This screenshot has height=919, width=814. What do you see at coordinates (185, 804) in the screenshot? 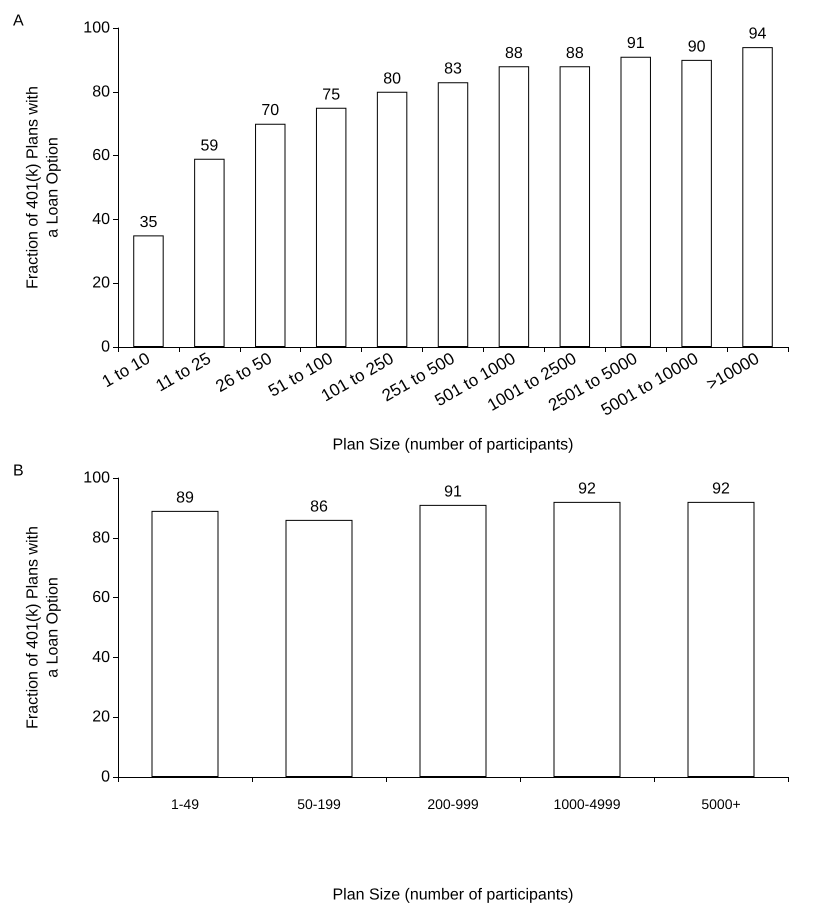
I see `x-tick-label: 1-49` at bounding box center [185, 804].